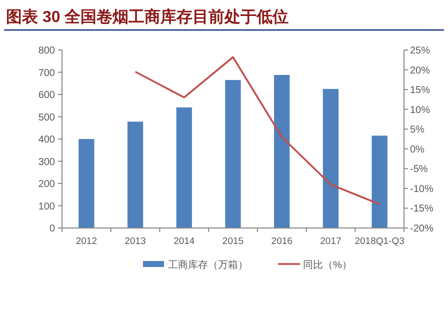  Describe the element at coordinates (419, 170) in the screenshot. I see `y2-tick-label: -5%` at that location.